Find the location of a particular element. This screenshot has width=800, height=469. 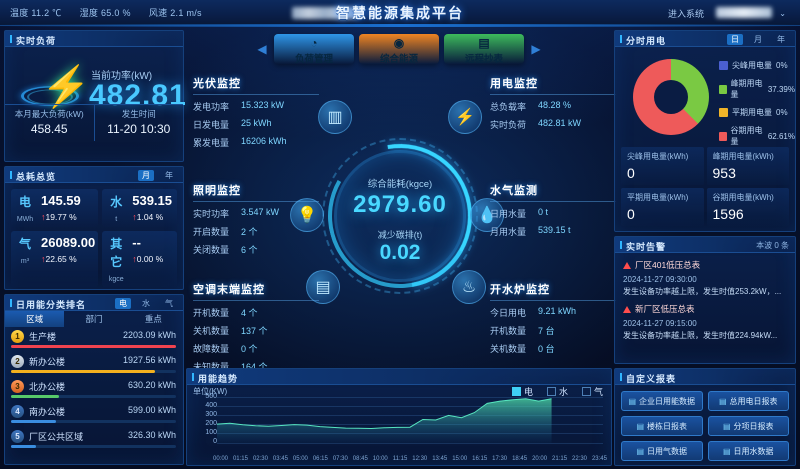

lightning-bolt-icon: ⚡ is located at coordinates (55, 94).